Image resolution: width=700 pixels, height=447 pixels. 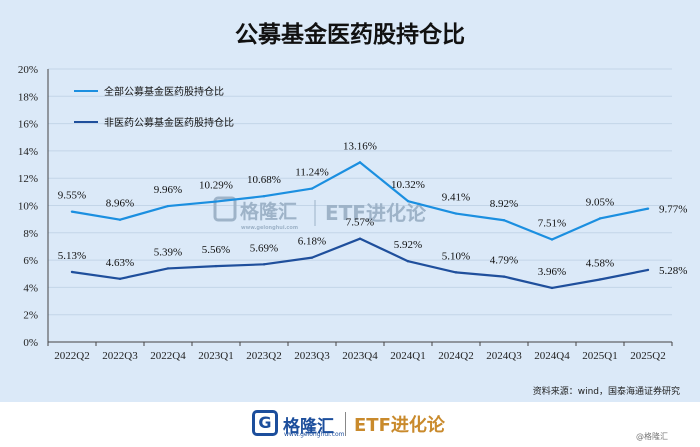 I want to click on data-label: 6.18%, so click(x=312, y=242).